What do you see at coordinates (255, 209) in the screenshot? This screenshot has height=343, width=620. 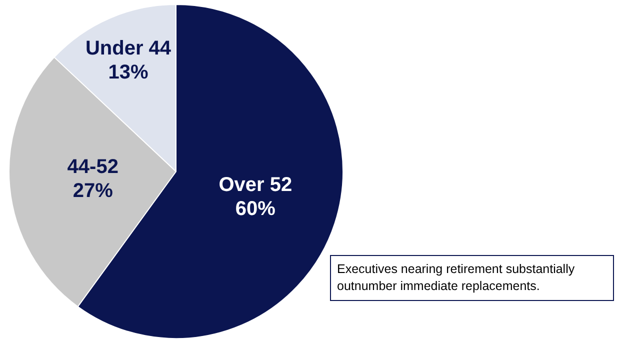 I see `data-label: 60%` at bounding box center [255, 209].